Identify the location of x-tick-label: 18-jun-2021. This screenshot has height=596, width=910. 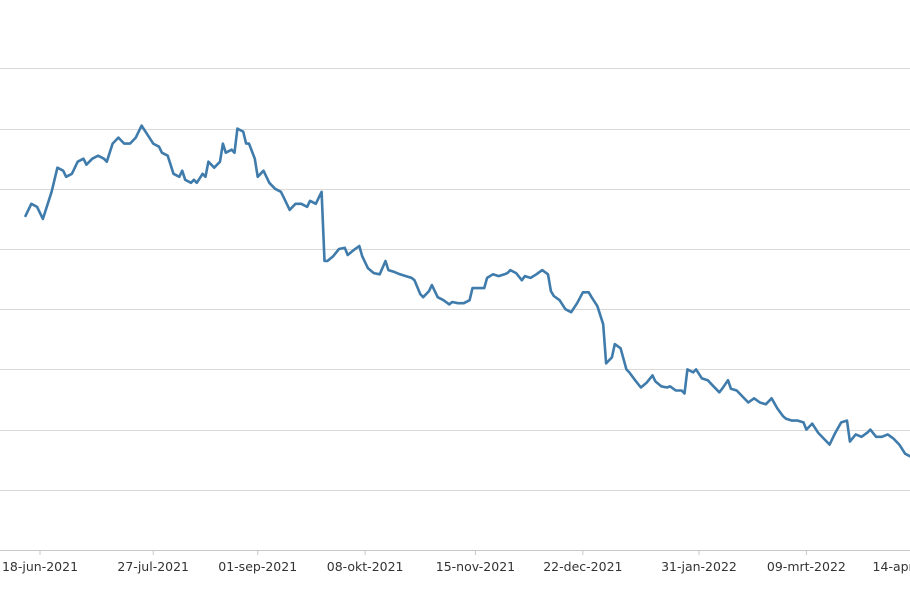
(40, 566).